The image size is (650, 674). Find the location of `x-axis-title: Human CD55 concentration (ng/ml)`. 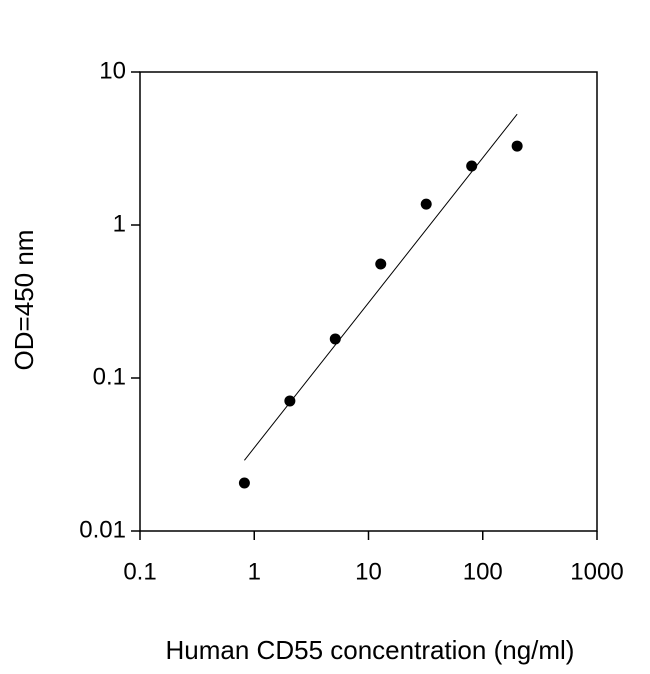

x-axis-title: Human CD55 concentration (ng/ml) is located at coordinates (370, 650).